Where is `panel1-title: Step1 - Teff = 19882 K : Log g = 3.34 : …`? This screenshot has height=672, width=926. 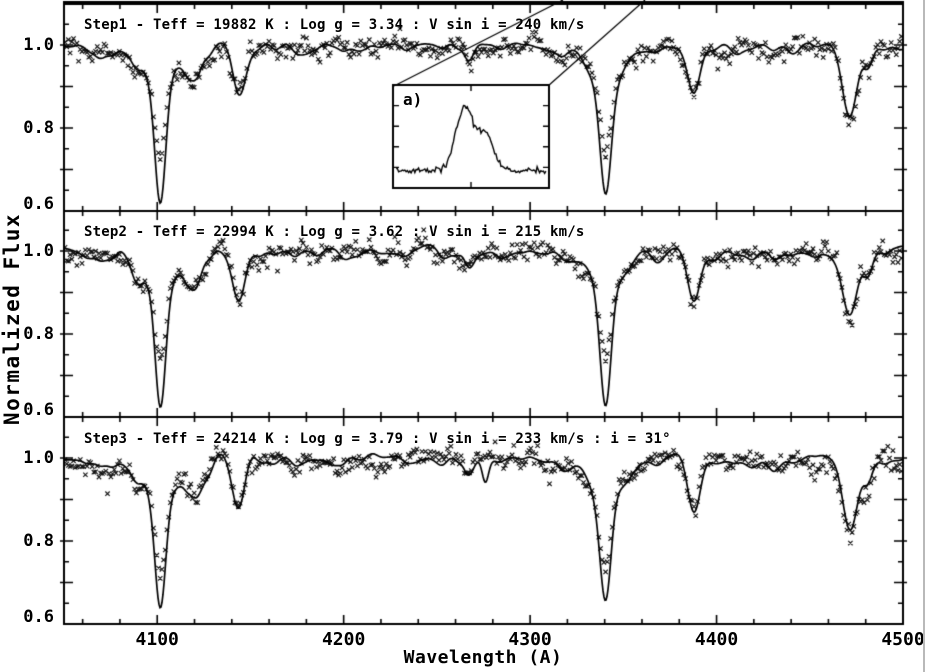 panel1-title: Step1 - Teff = 19882 K : Log g = 3.34 : … is located at coordinates (334, 25).